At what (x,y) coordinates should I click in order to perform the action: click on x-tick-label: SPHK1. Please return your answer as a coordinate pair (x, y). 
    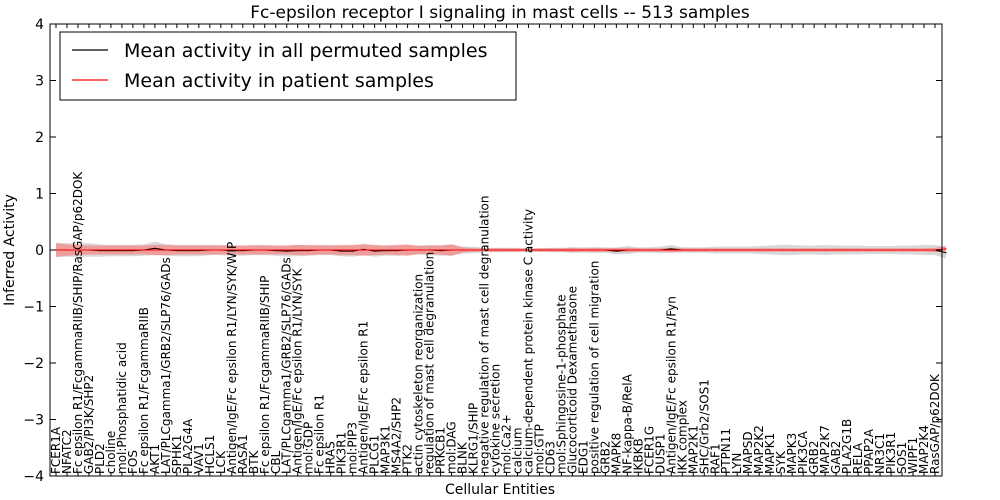
    Looking at the image, I should click on (177, 454).